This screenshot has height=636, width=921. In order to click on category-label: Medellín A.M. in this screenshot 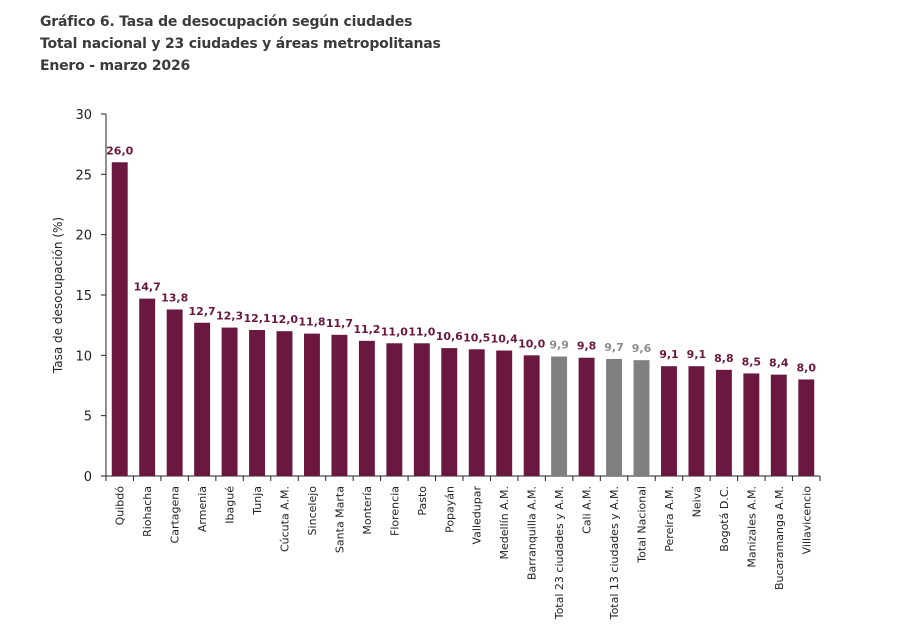, I will do `click(504, 522)`.